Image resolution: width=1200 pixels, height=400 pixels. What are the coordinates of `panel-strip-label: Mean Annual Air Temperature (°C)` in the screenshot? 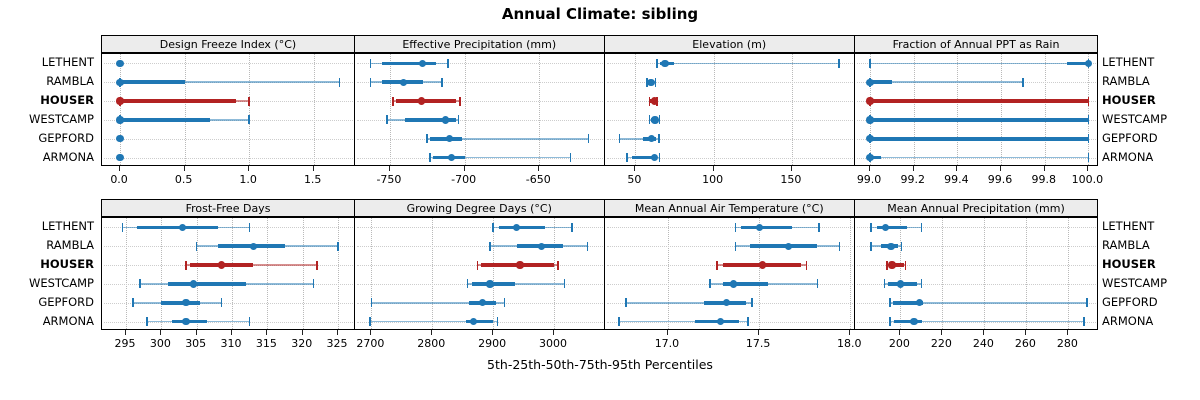 It's located at (729, 208).